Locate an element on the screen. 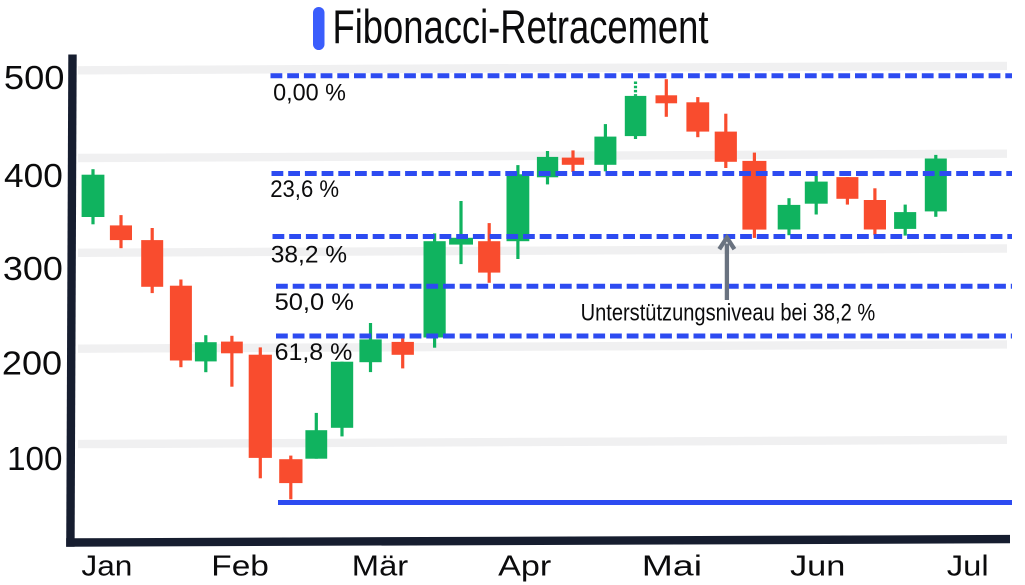 This screenshot has width=1025, height=585. svg-text: 61,8 % is located at coordinates (314, 352).